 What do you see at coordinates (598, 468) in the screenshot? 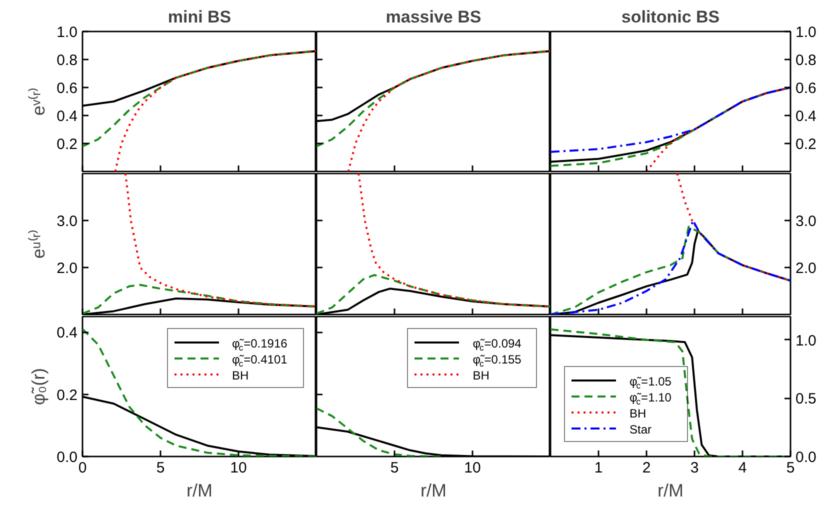
I see `x-tick-label: 1` at bounding box center [598, 468].